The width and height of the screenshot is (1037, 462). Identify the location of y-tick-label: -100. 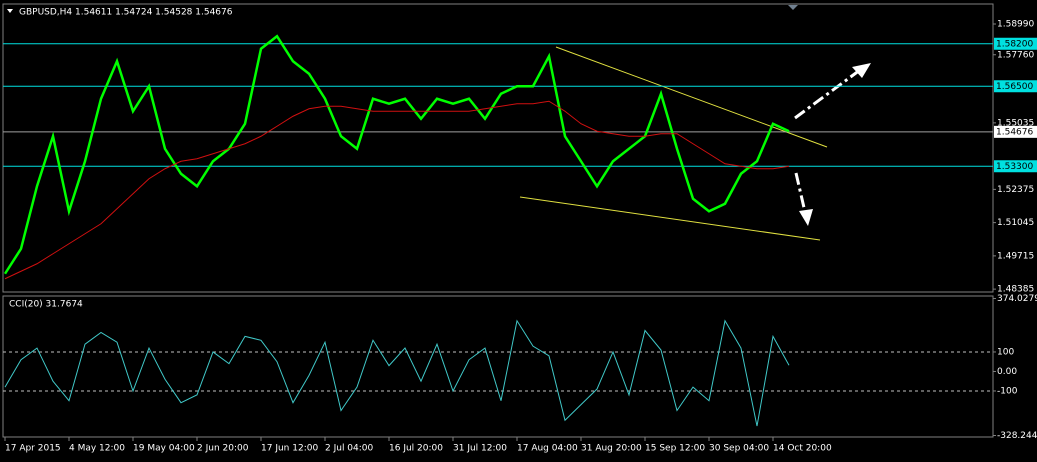
(1007, 391).